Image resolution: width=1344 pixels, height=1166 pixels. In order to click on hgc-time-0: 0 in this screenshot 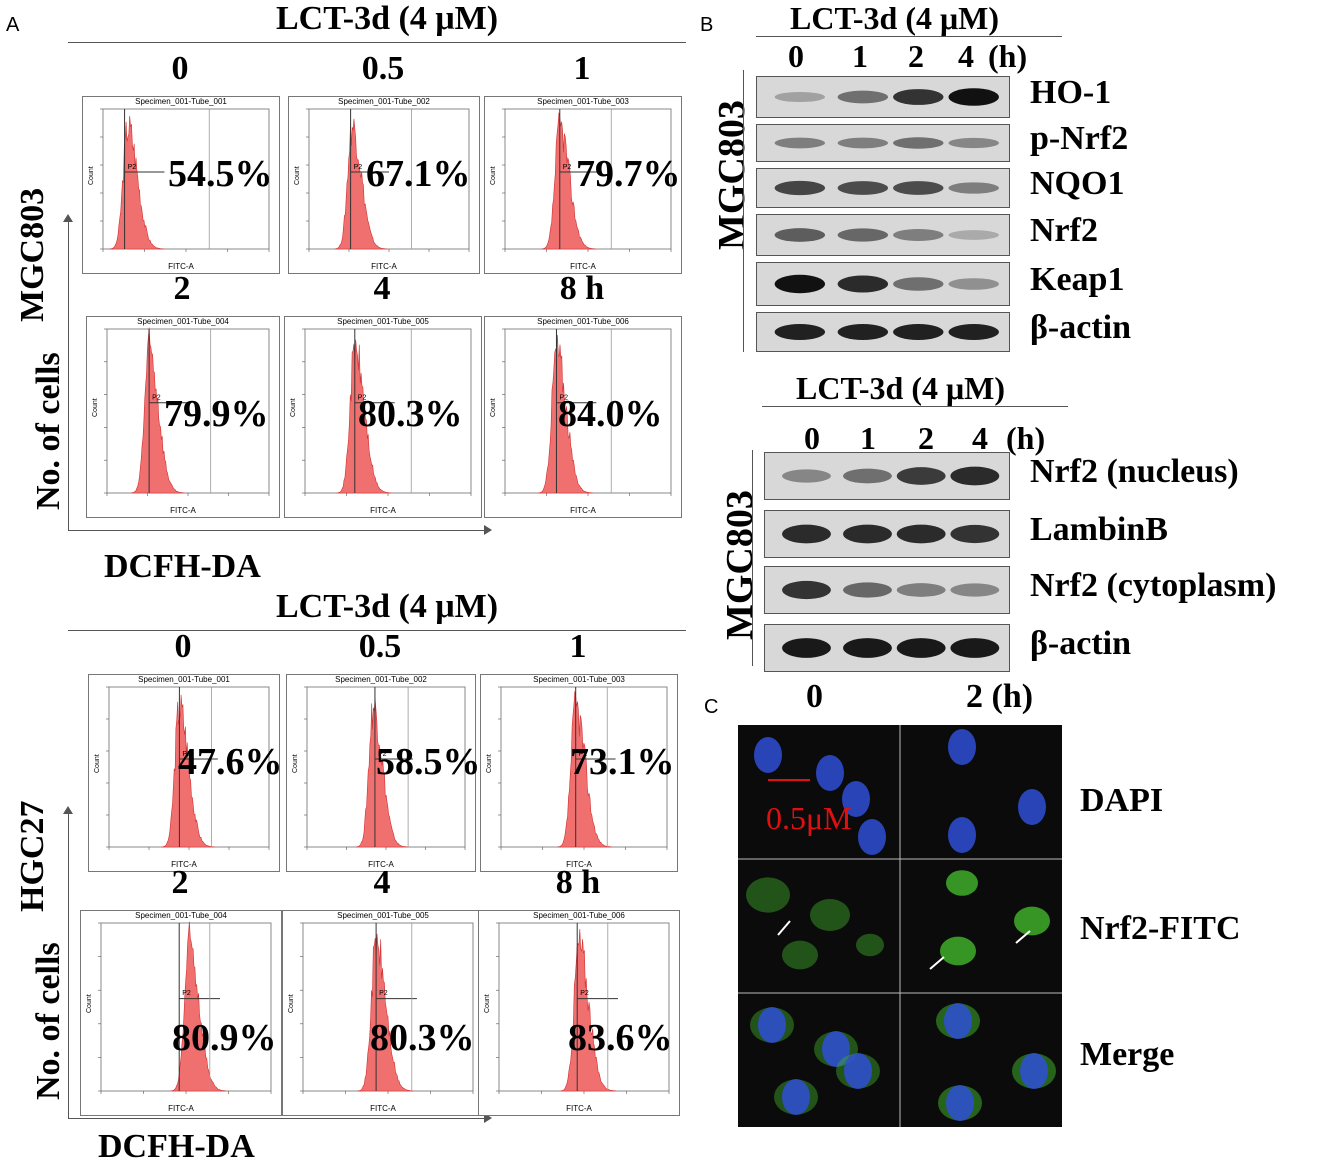, I will do `click(183, 646)`.